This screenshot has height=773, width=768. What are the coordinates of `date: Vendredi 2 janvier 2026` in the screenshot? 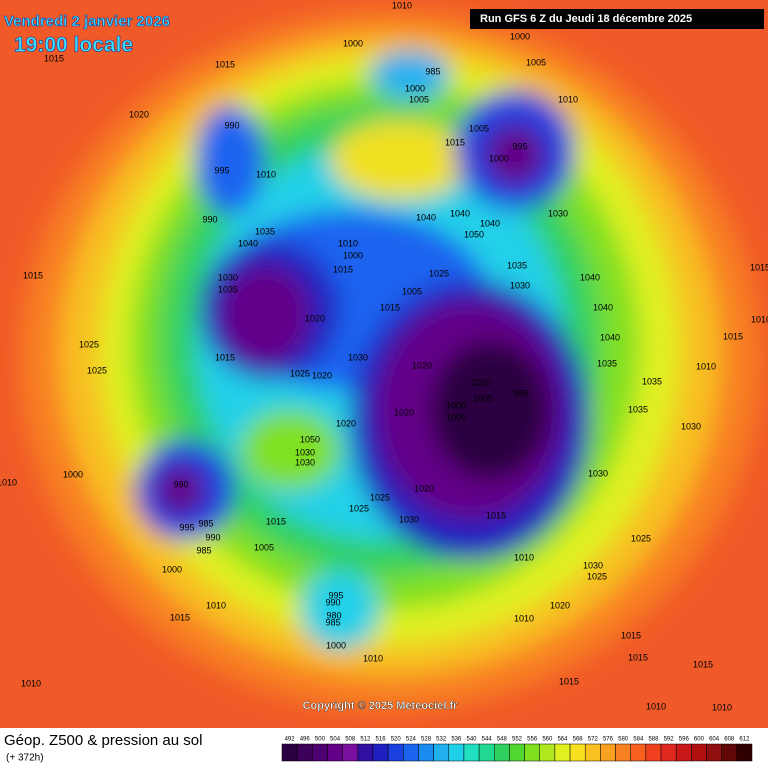 It's located at (87, 21).